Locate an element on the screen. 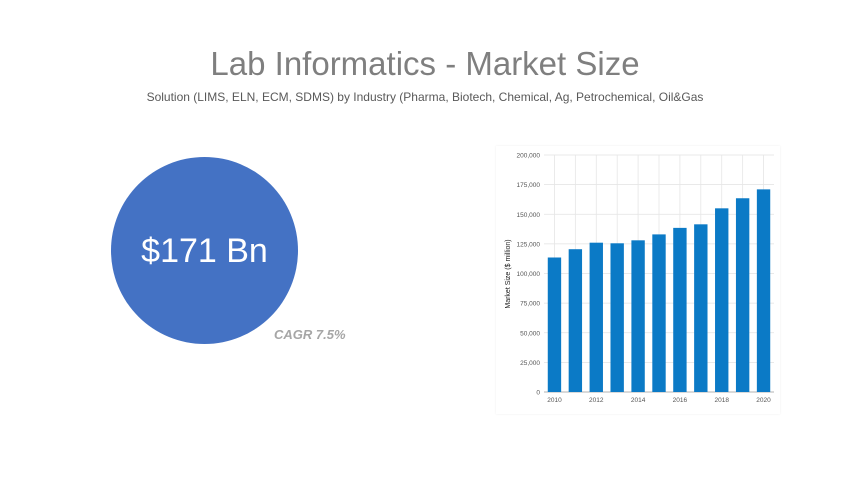 This screenshot has height=480, width=850. x-tick-label: 2018 is located at coordinates (721, 400).